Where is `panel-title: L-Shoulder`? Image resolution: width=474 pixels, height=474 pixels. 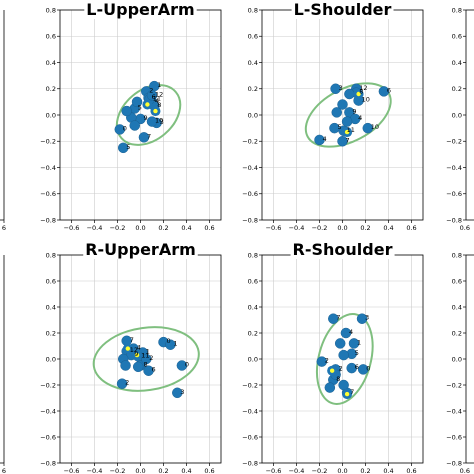
panel-title: L-Shoulder is located at coordinates (343, 9).